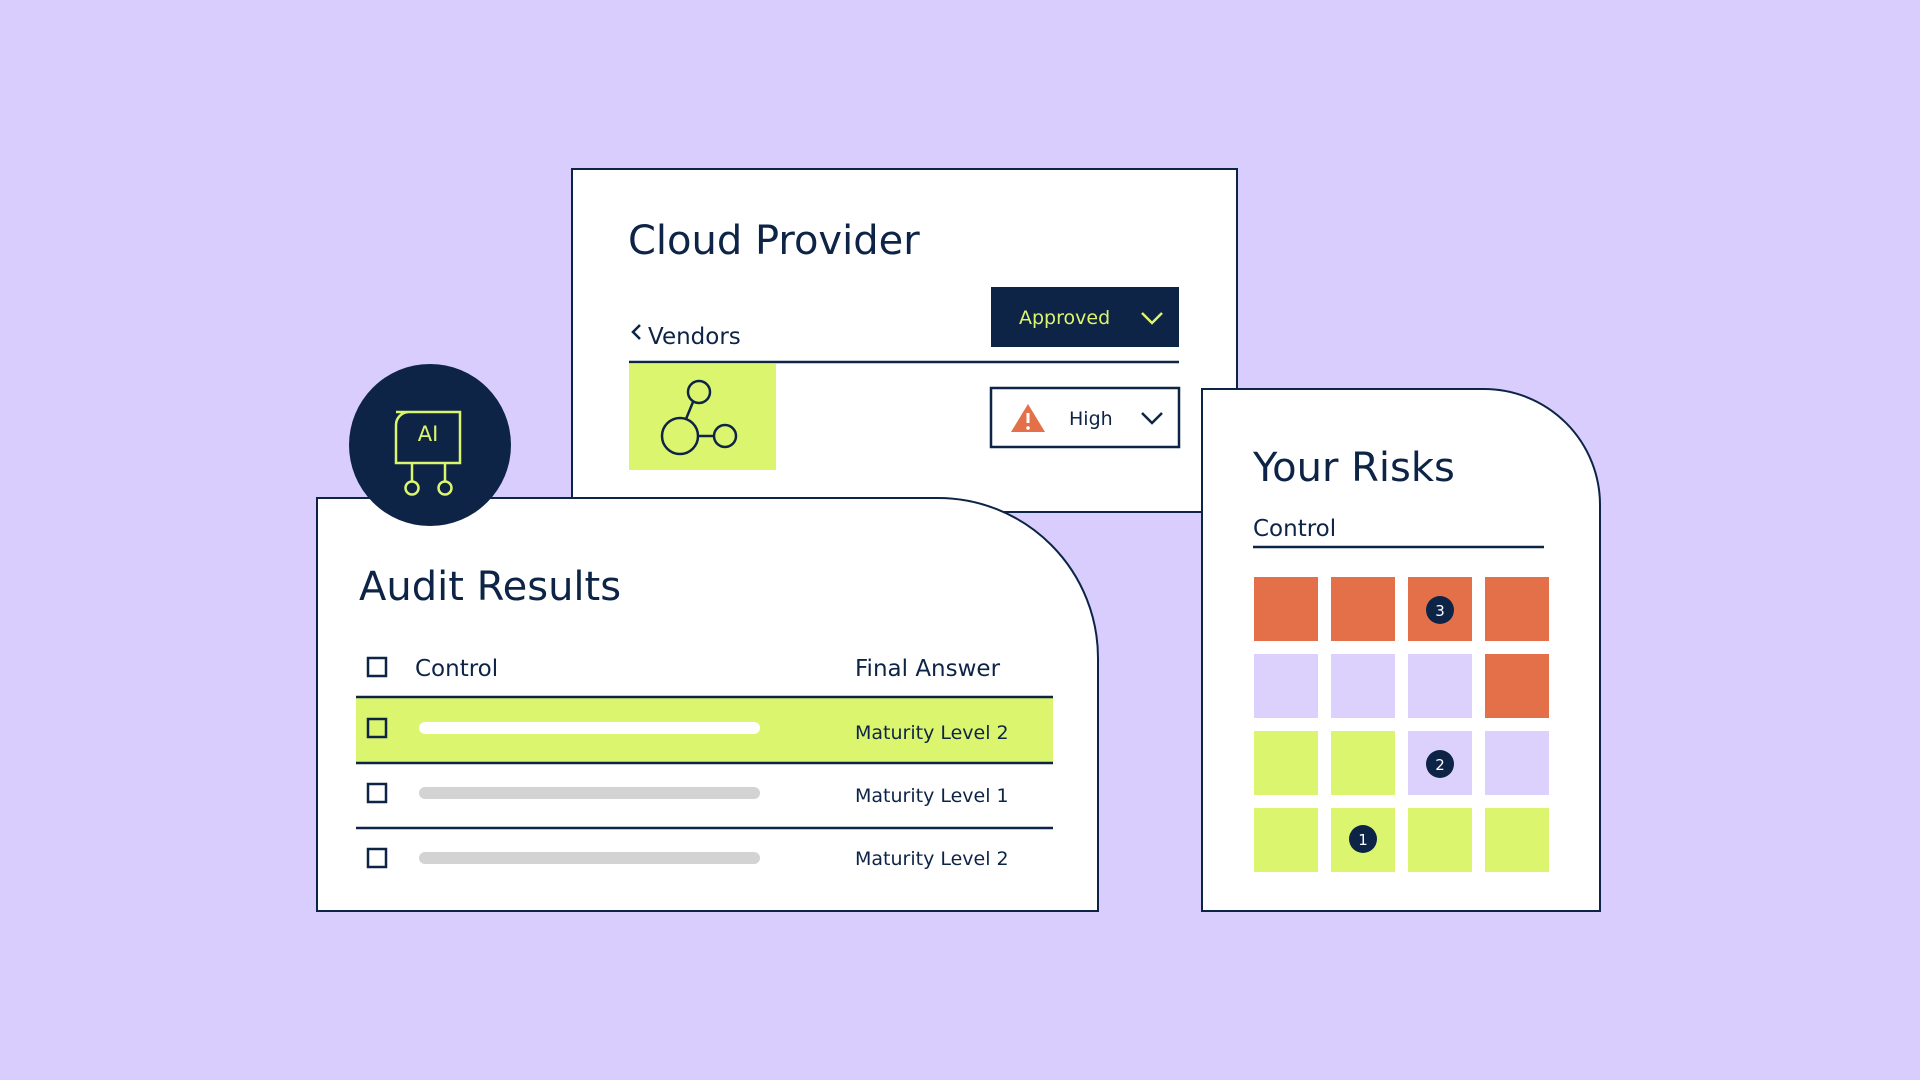  What do you see at coordinates (636, 332) in the screenshot?
I see `back-icon` at bounding box center [636, 332].